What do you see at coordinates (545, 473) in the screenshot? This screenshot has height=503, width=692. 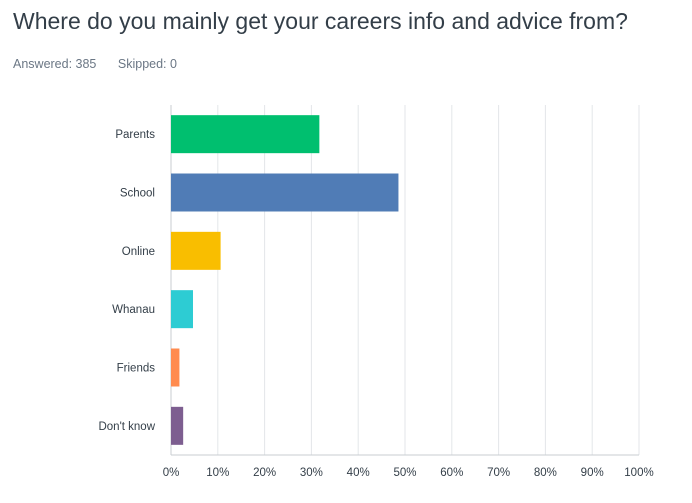 I see `x-tick-label: 80%` at bounding box center [545, 473].